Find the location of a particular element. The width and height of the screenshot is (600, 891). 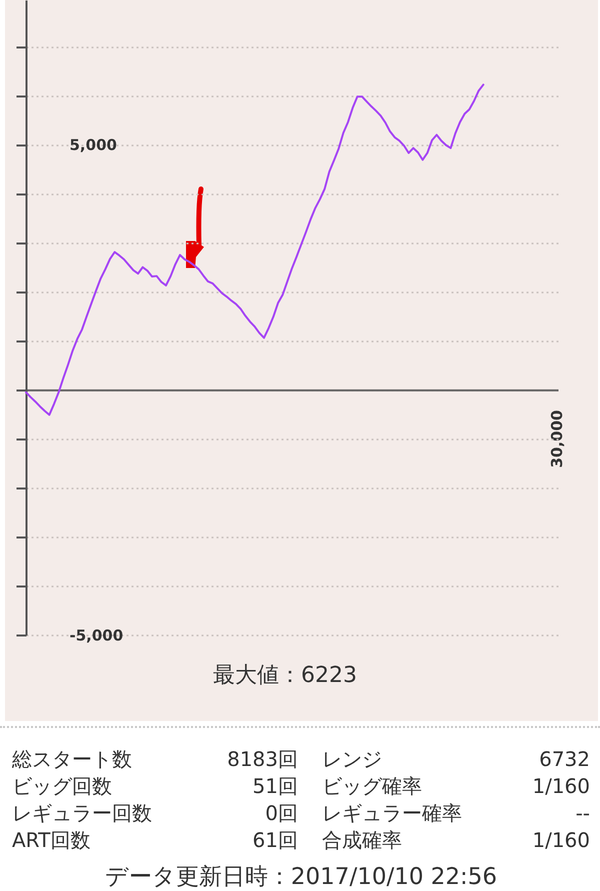

text: 51回 is located at coordinates (275, 786).